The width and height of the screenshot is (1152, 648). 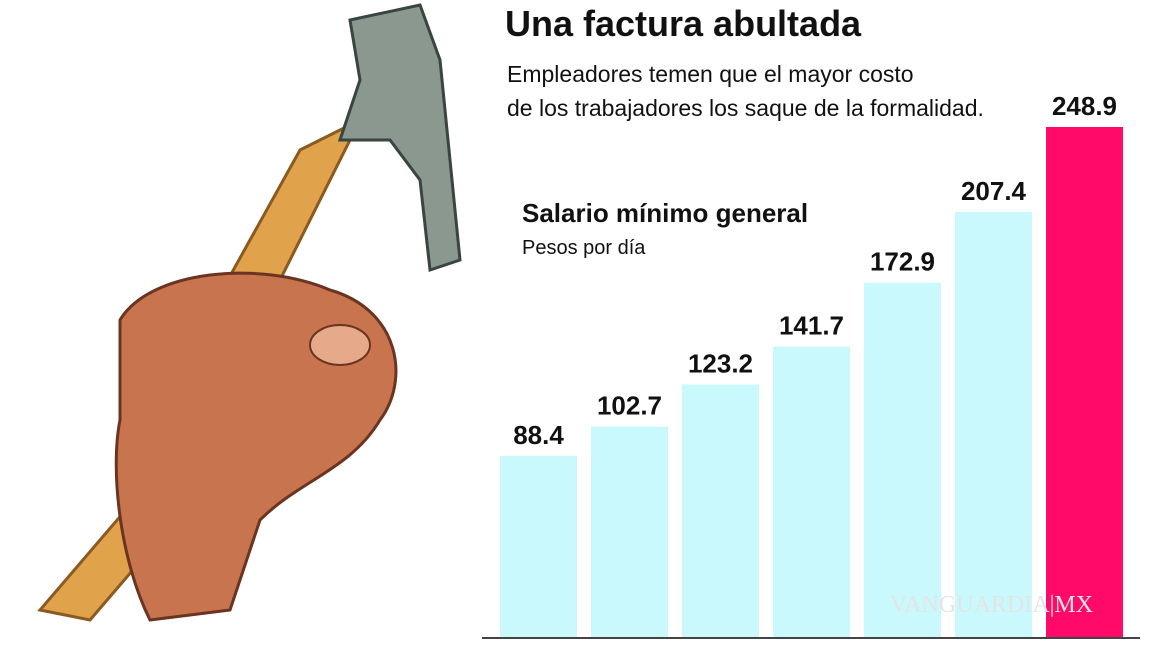 I want to click on value-label: 123.2, so click(x=720, y=364).